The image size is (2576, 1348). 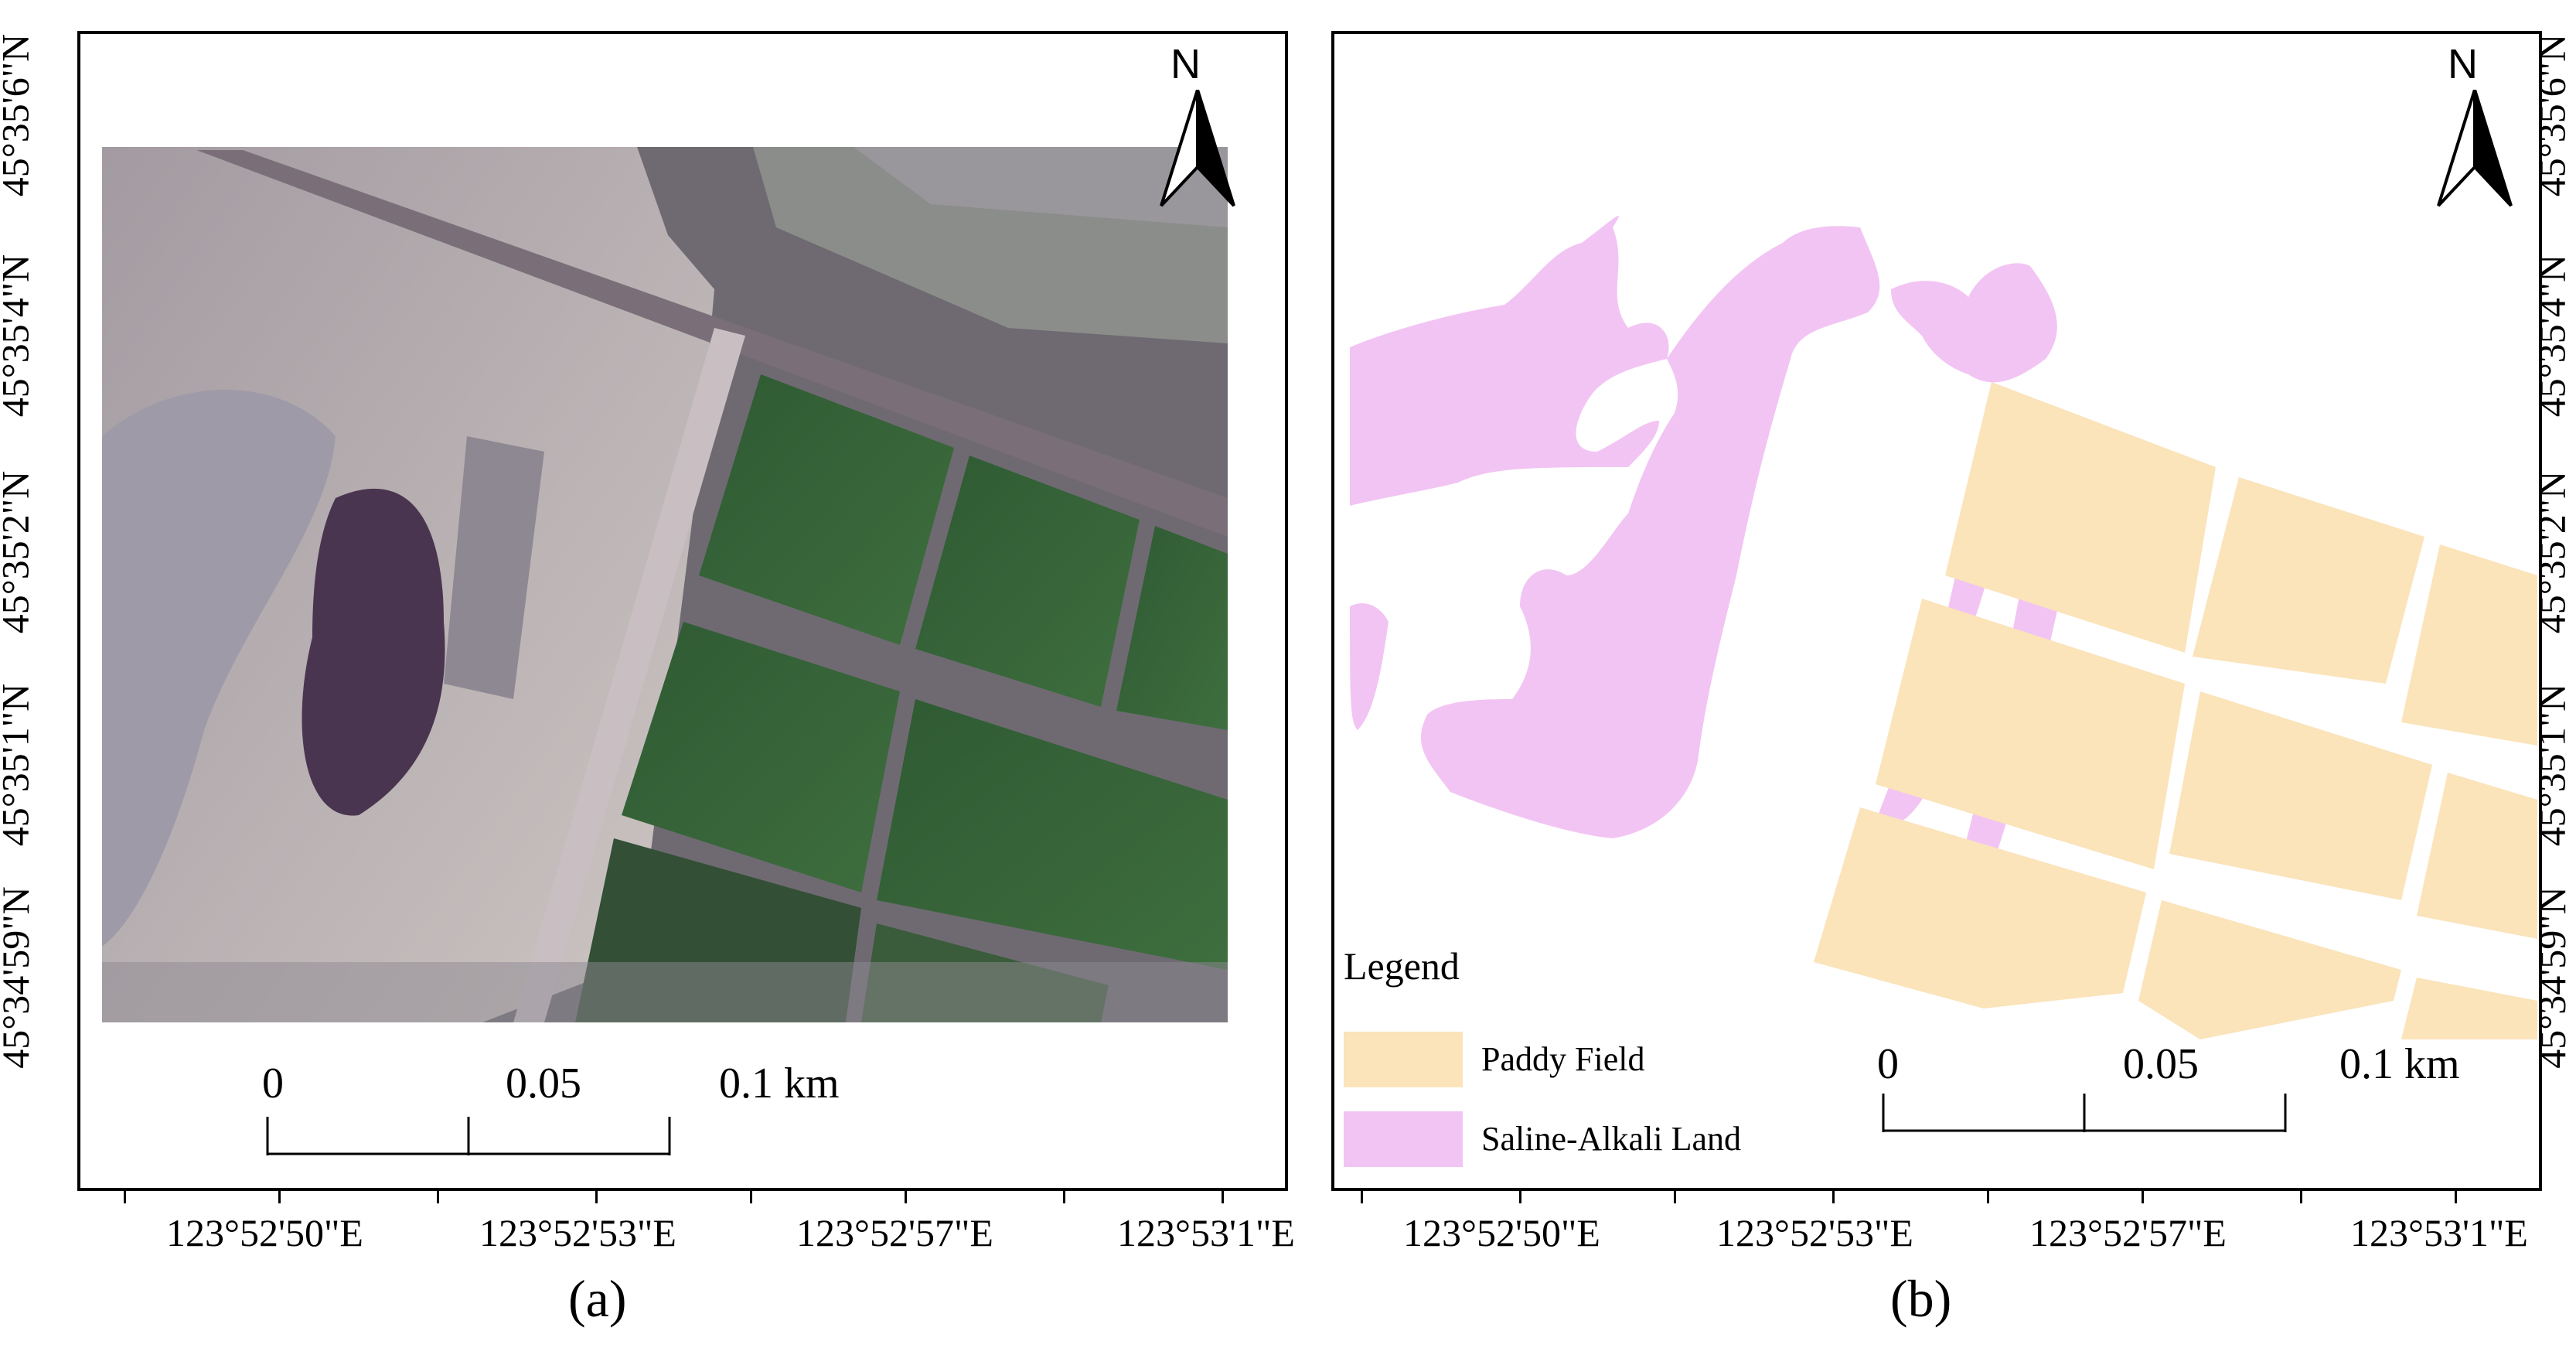 I want to click on legend-title: Legend, so click(x=1402, y=966).